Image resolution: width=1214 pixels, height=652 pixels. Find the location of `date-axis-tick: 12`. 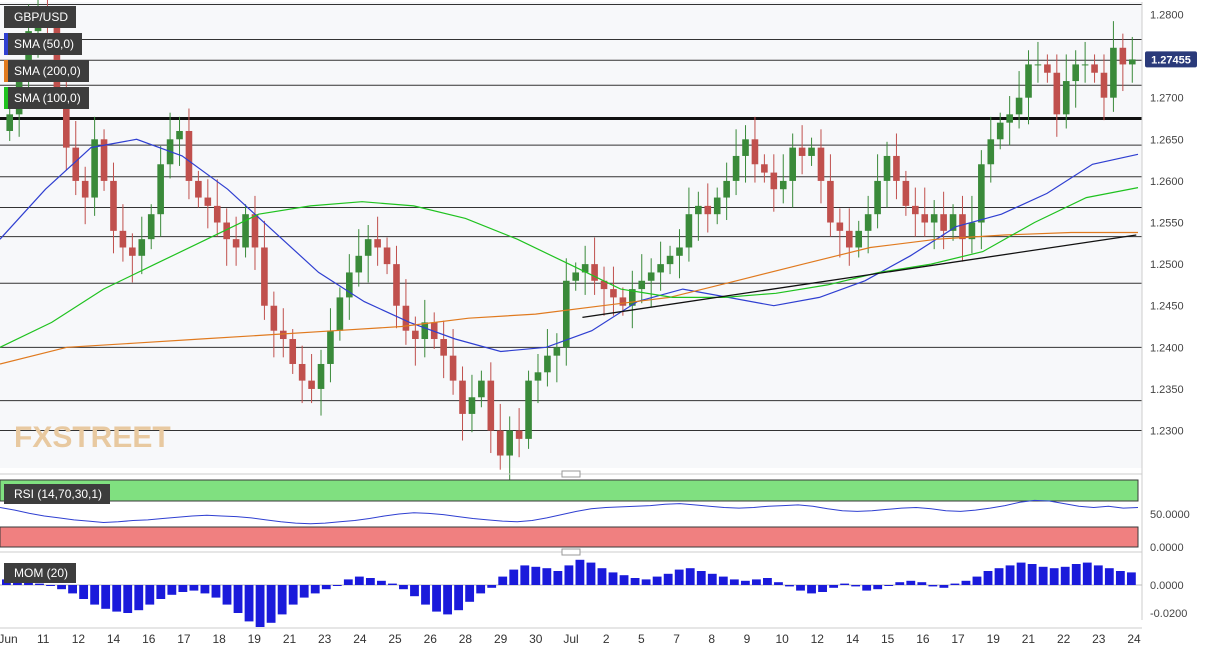

date-axis-tick: 12 is located at coordinates (818, 639).